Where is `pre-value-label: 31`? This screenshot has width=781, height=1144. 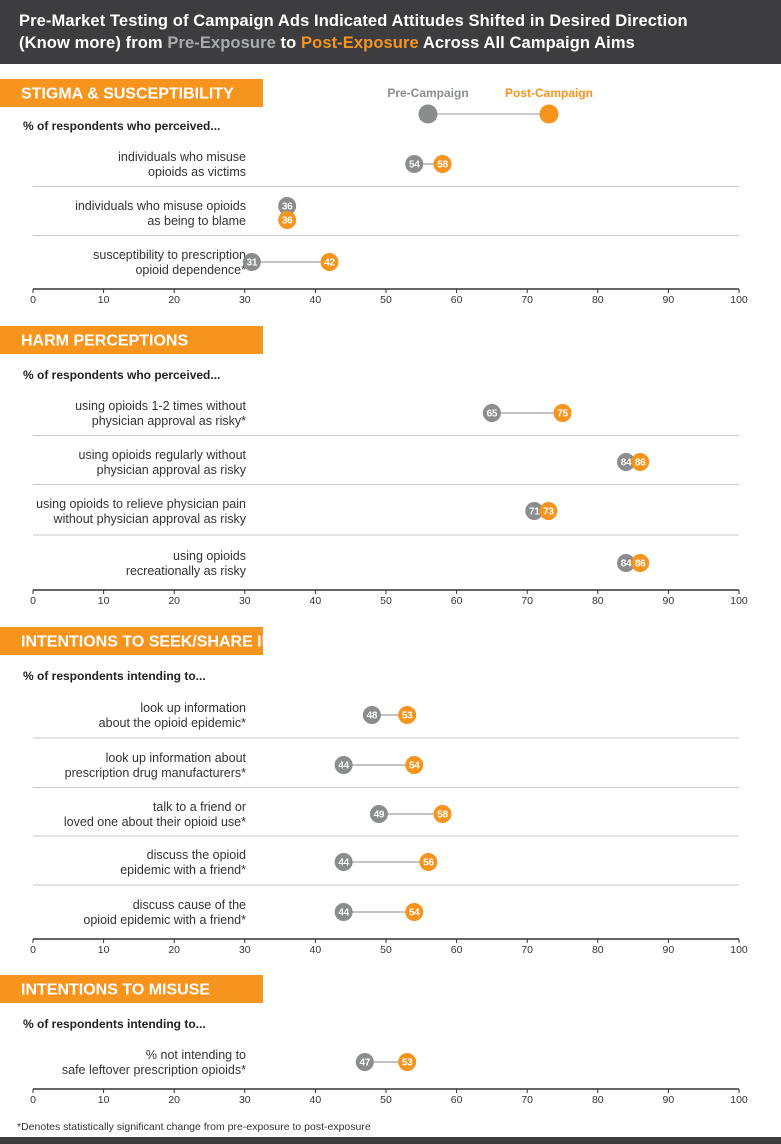 pre-value-label: 31 is located at coordinates (252, 263).